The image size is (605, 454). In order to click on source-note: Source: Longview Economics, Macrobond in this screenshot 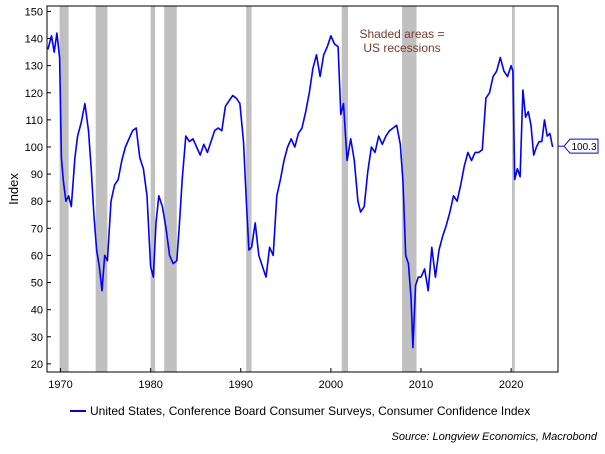, I will do `click(494, 437)`.